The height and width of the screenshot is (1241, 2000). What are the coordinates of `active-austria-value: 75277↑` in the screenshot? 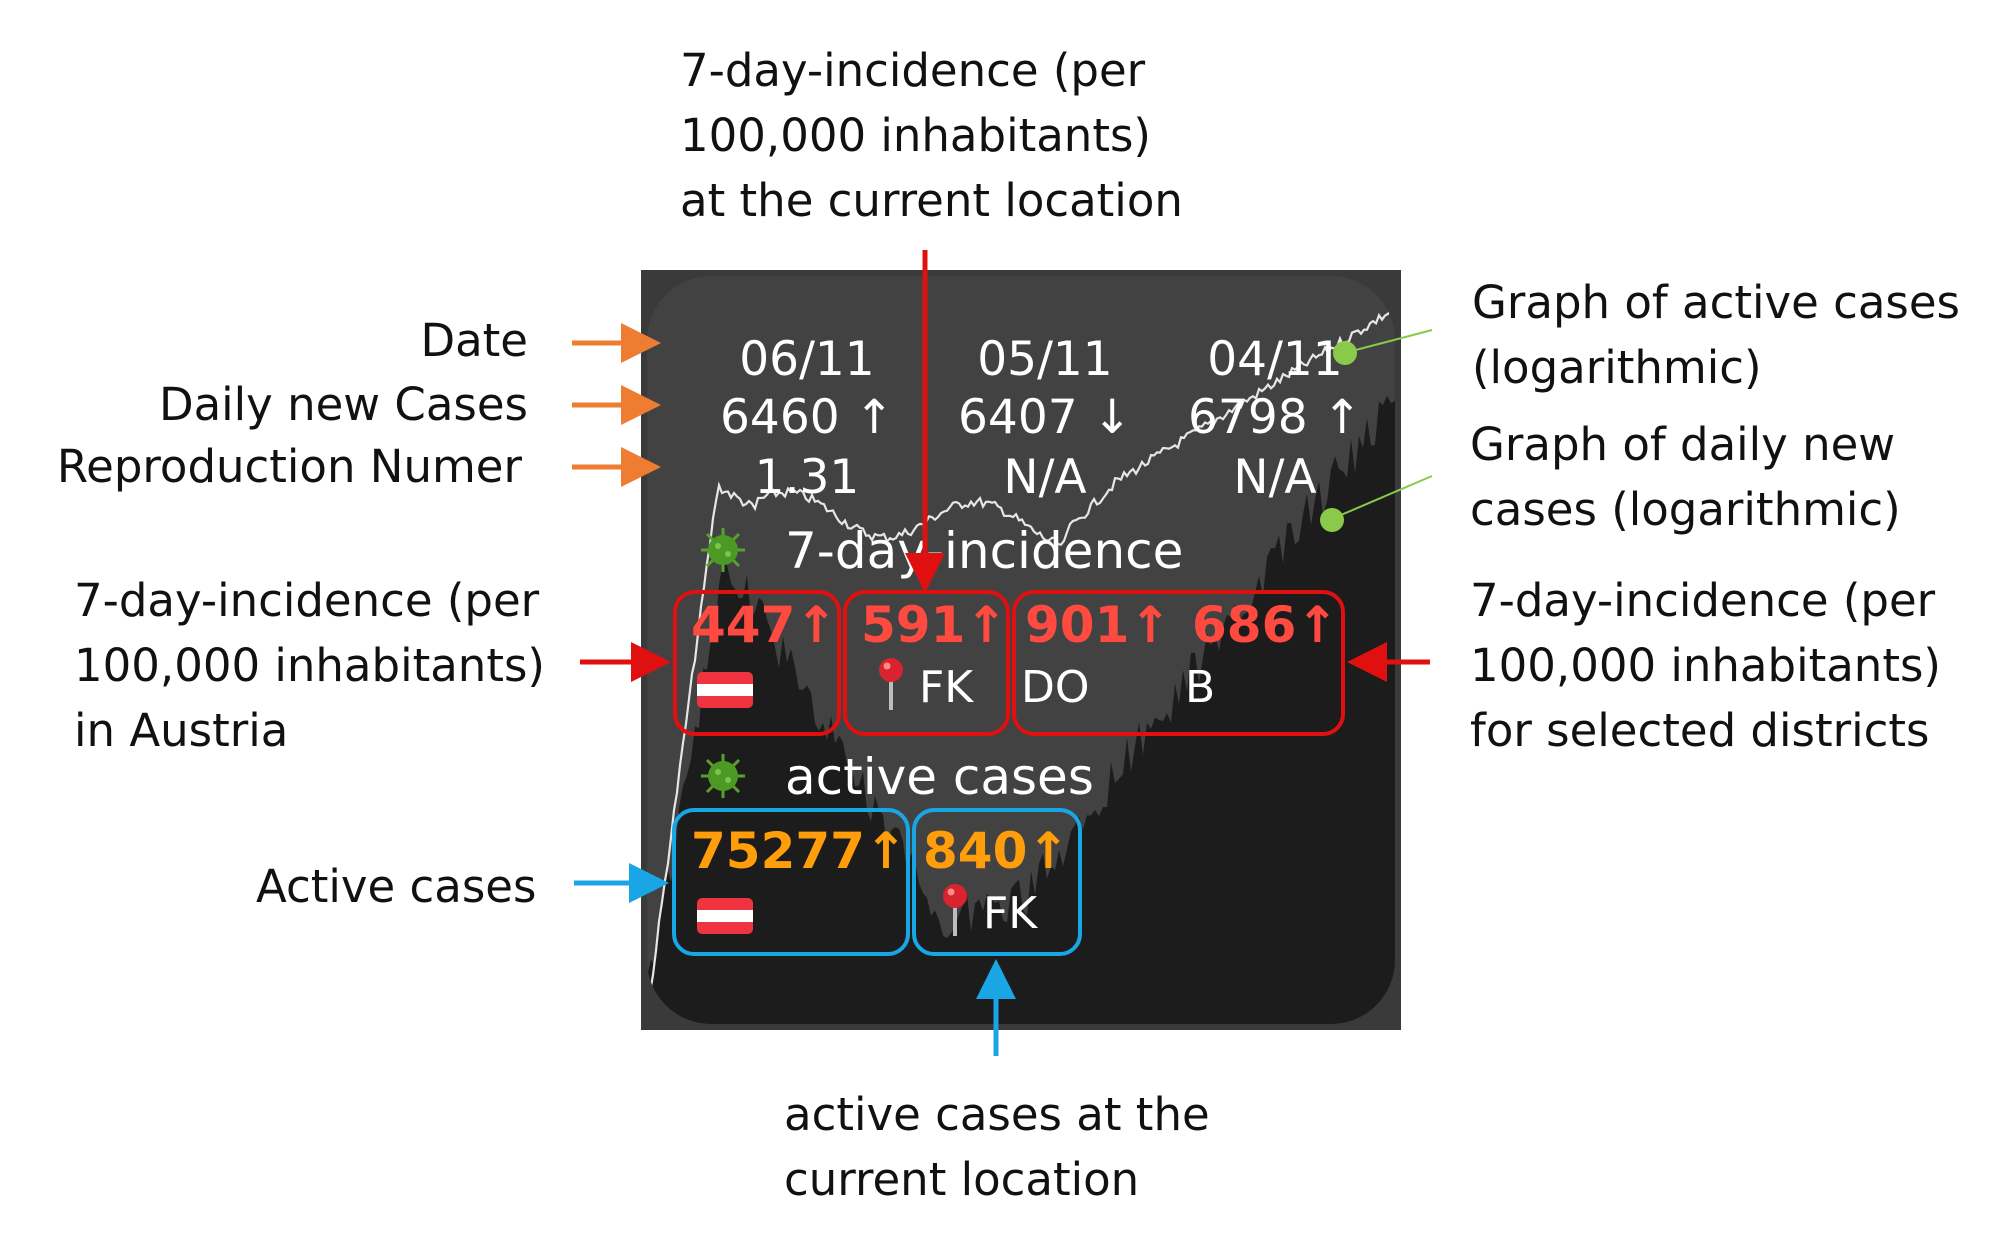 It's located at (799, 851).